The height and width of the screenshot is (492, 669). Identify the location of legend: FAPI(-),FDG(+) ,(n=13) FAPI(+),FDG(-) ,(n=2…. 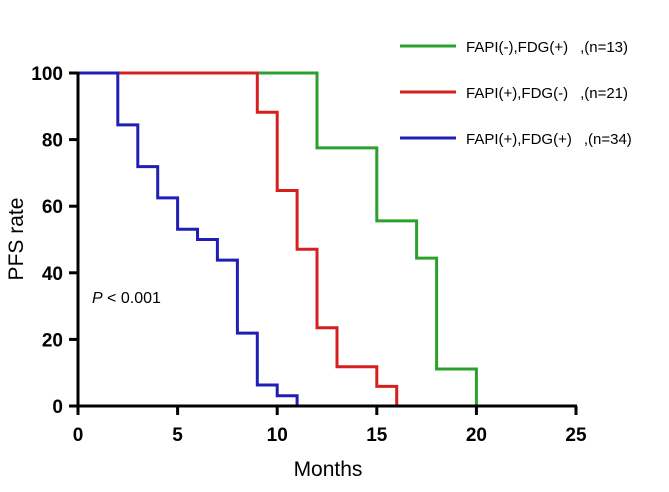
(516, 93).